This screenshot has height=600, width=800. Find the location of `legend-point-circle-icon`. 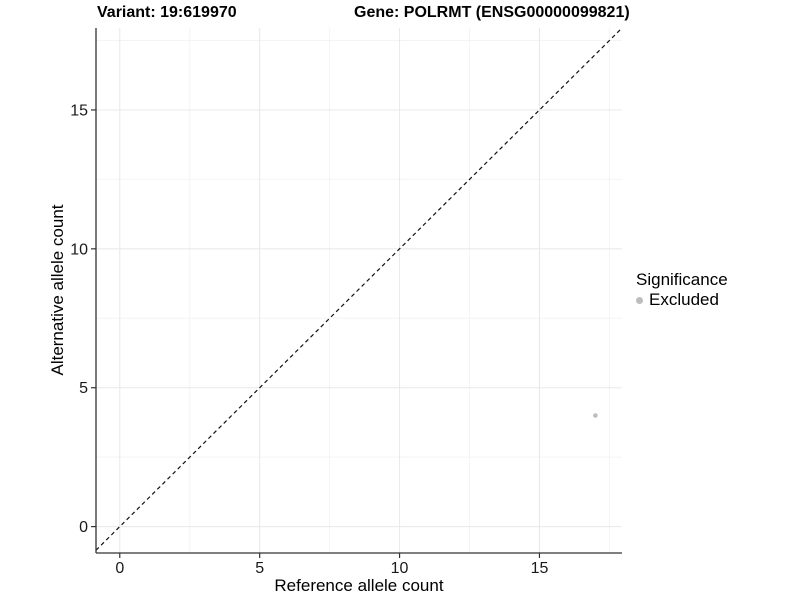

legend-point-circle-icon is located at coordinates (639, 300).